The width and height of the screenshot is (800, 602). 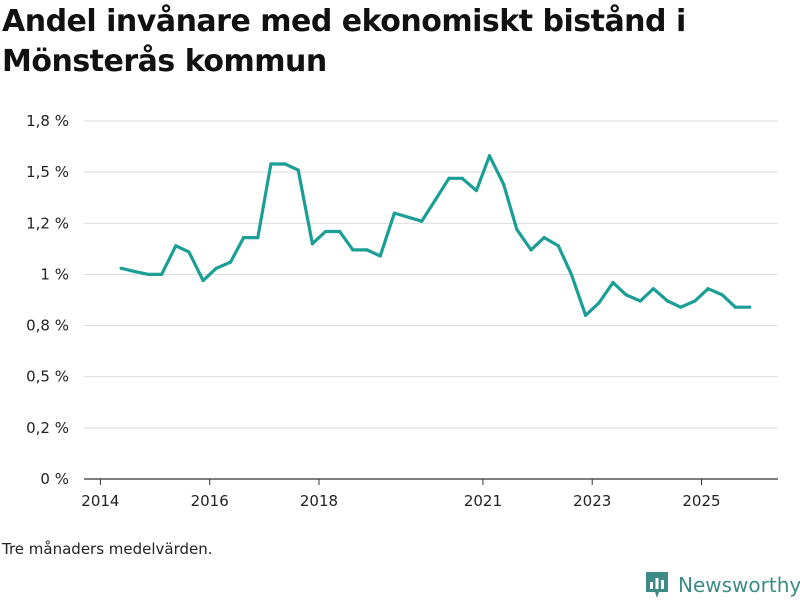 What do you see at coordinates (47, 326) in the screenshot?
I see `y-tick-label: 0,8 %` at bounding box center [47, 326].